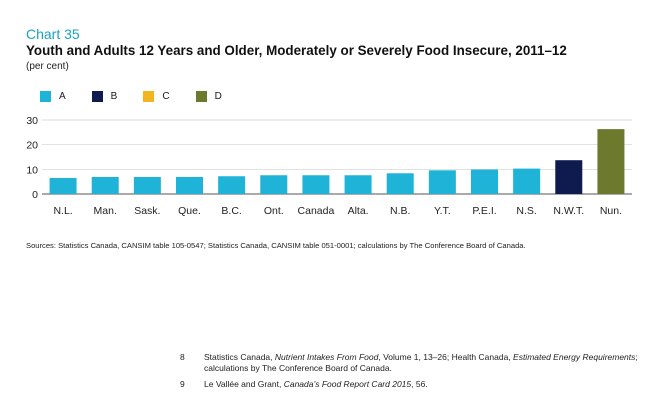 The image size is (668, 407). What do you see at coordinates (400, 211) in the screenshot?
I see `x-tick-label: N.B.` at bounding box center [400, 211].